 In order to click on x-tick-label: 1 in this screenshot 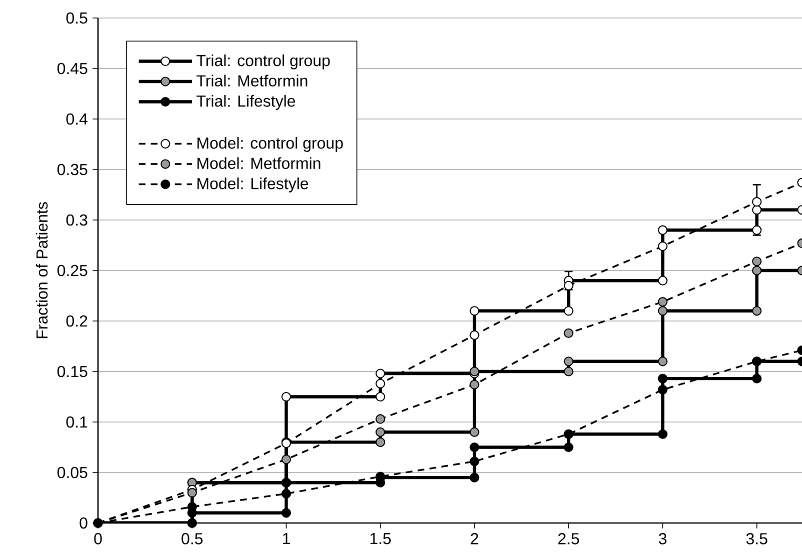, I will do `click(286, 538)`.